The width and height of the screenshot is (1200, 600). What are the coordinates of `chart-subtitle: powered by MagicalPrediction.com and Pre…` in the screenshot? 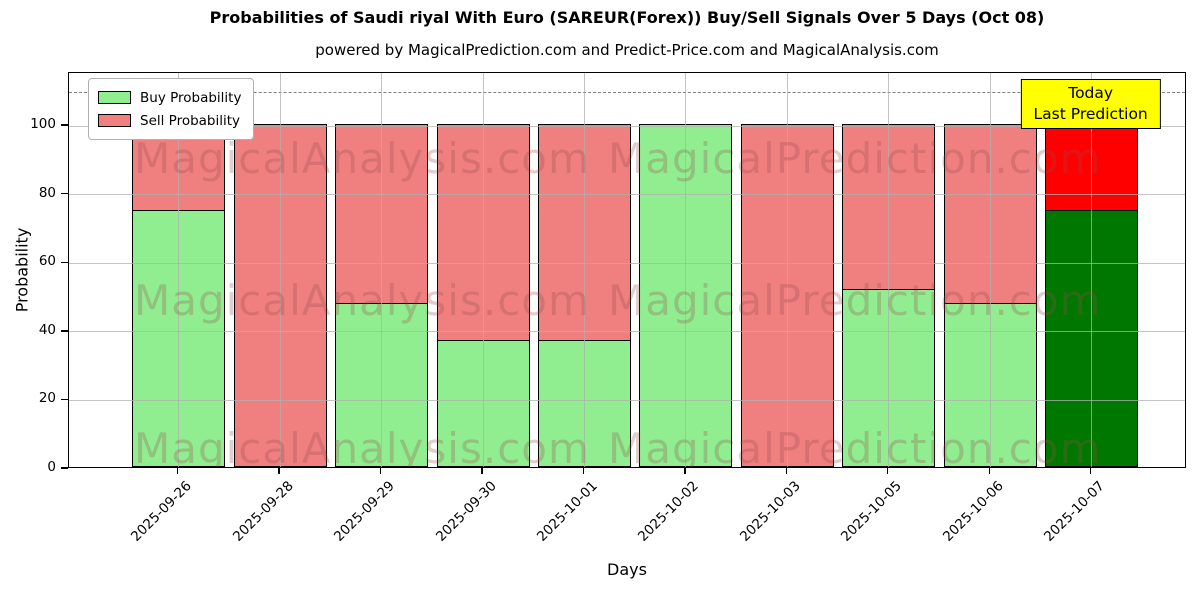 It's located at (627, 50).